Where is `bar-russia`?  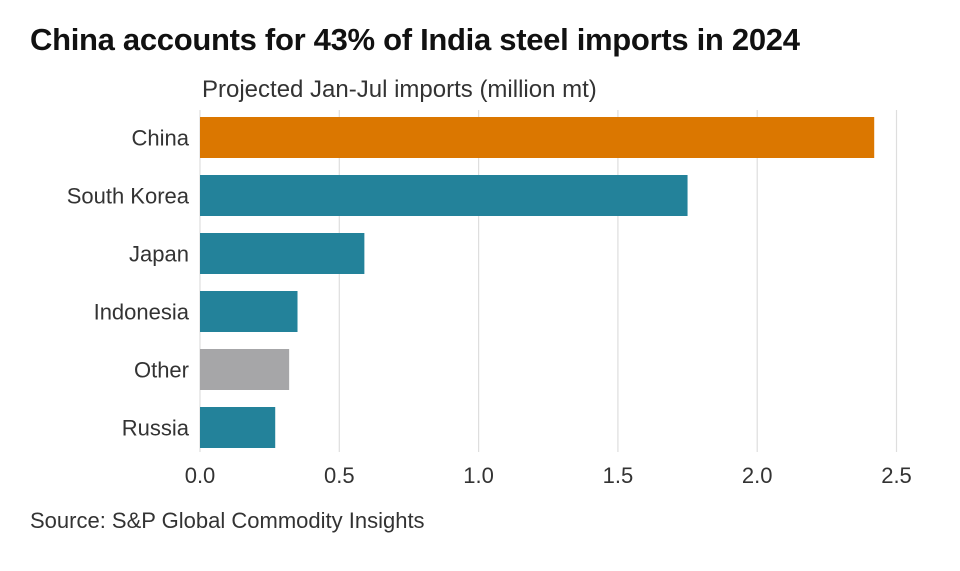
bar-russia is located at coordinates (238, 427).